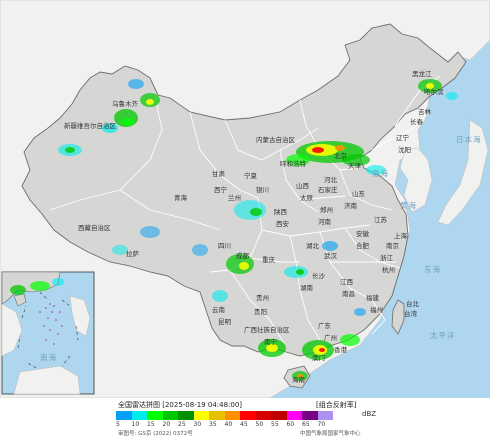 Image resolution: width=490 pixels, height=439 pixels. I want to click on label-xian: 西安, so click(283, 223).